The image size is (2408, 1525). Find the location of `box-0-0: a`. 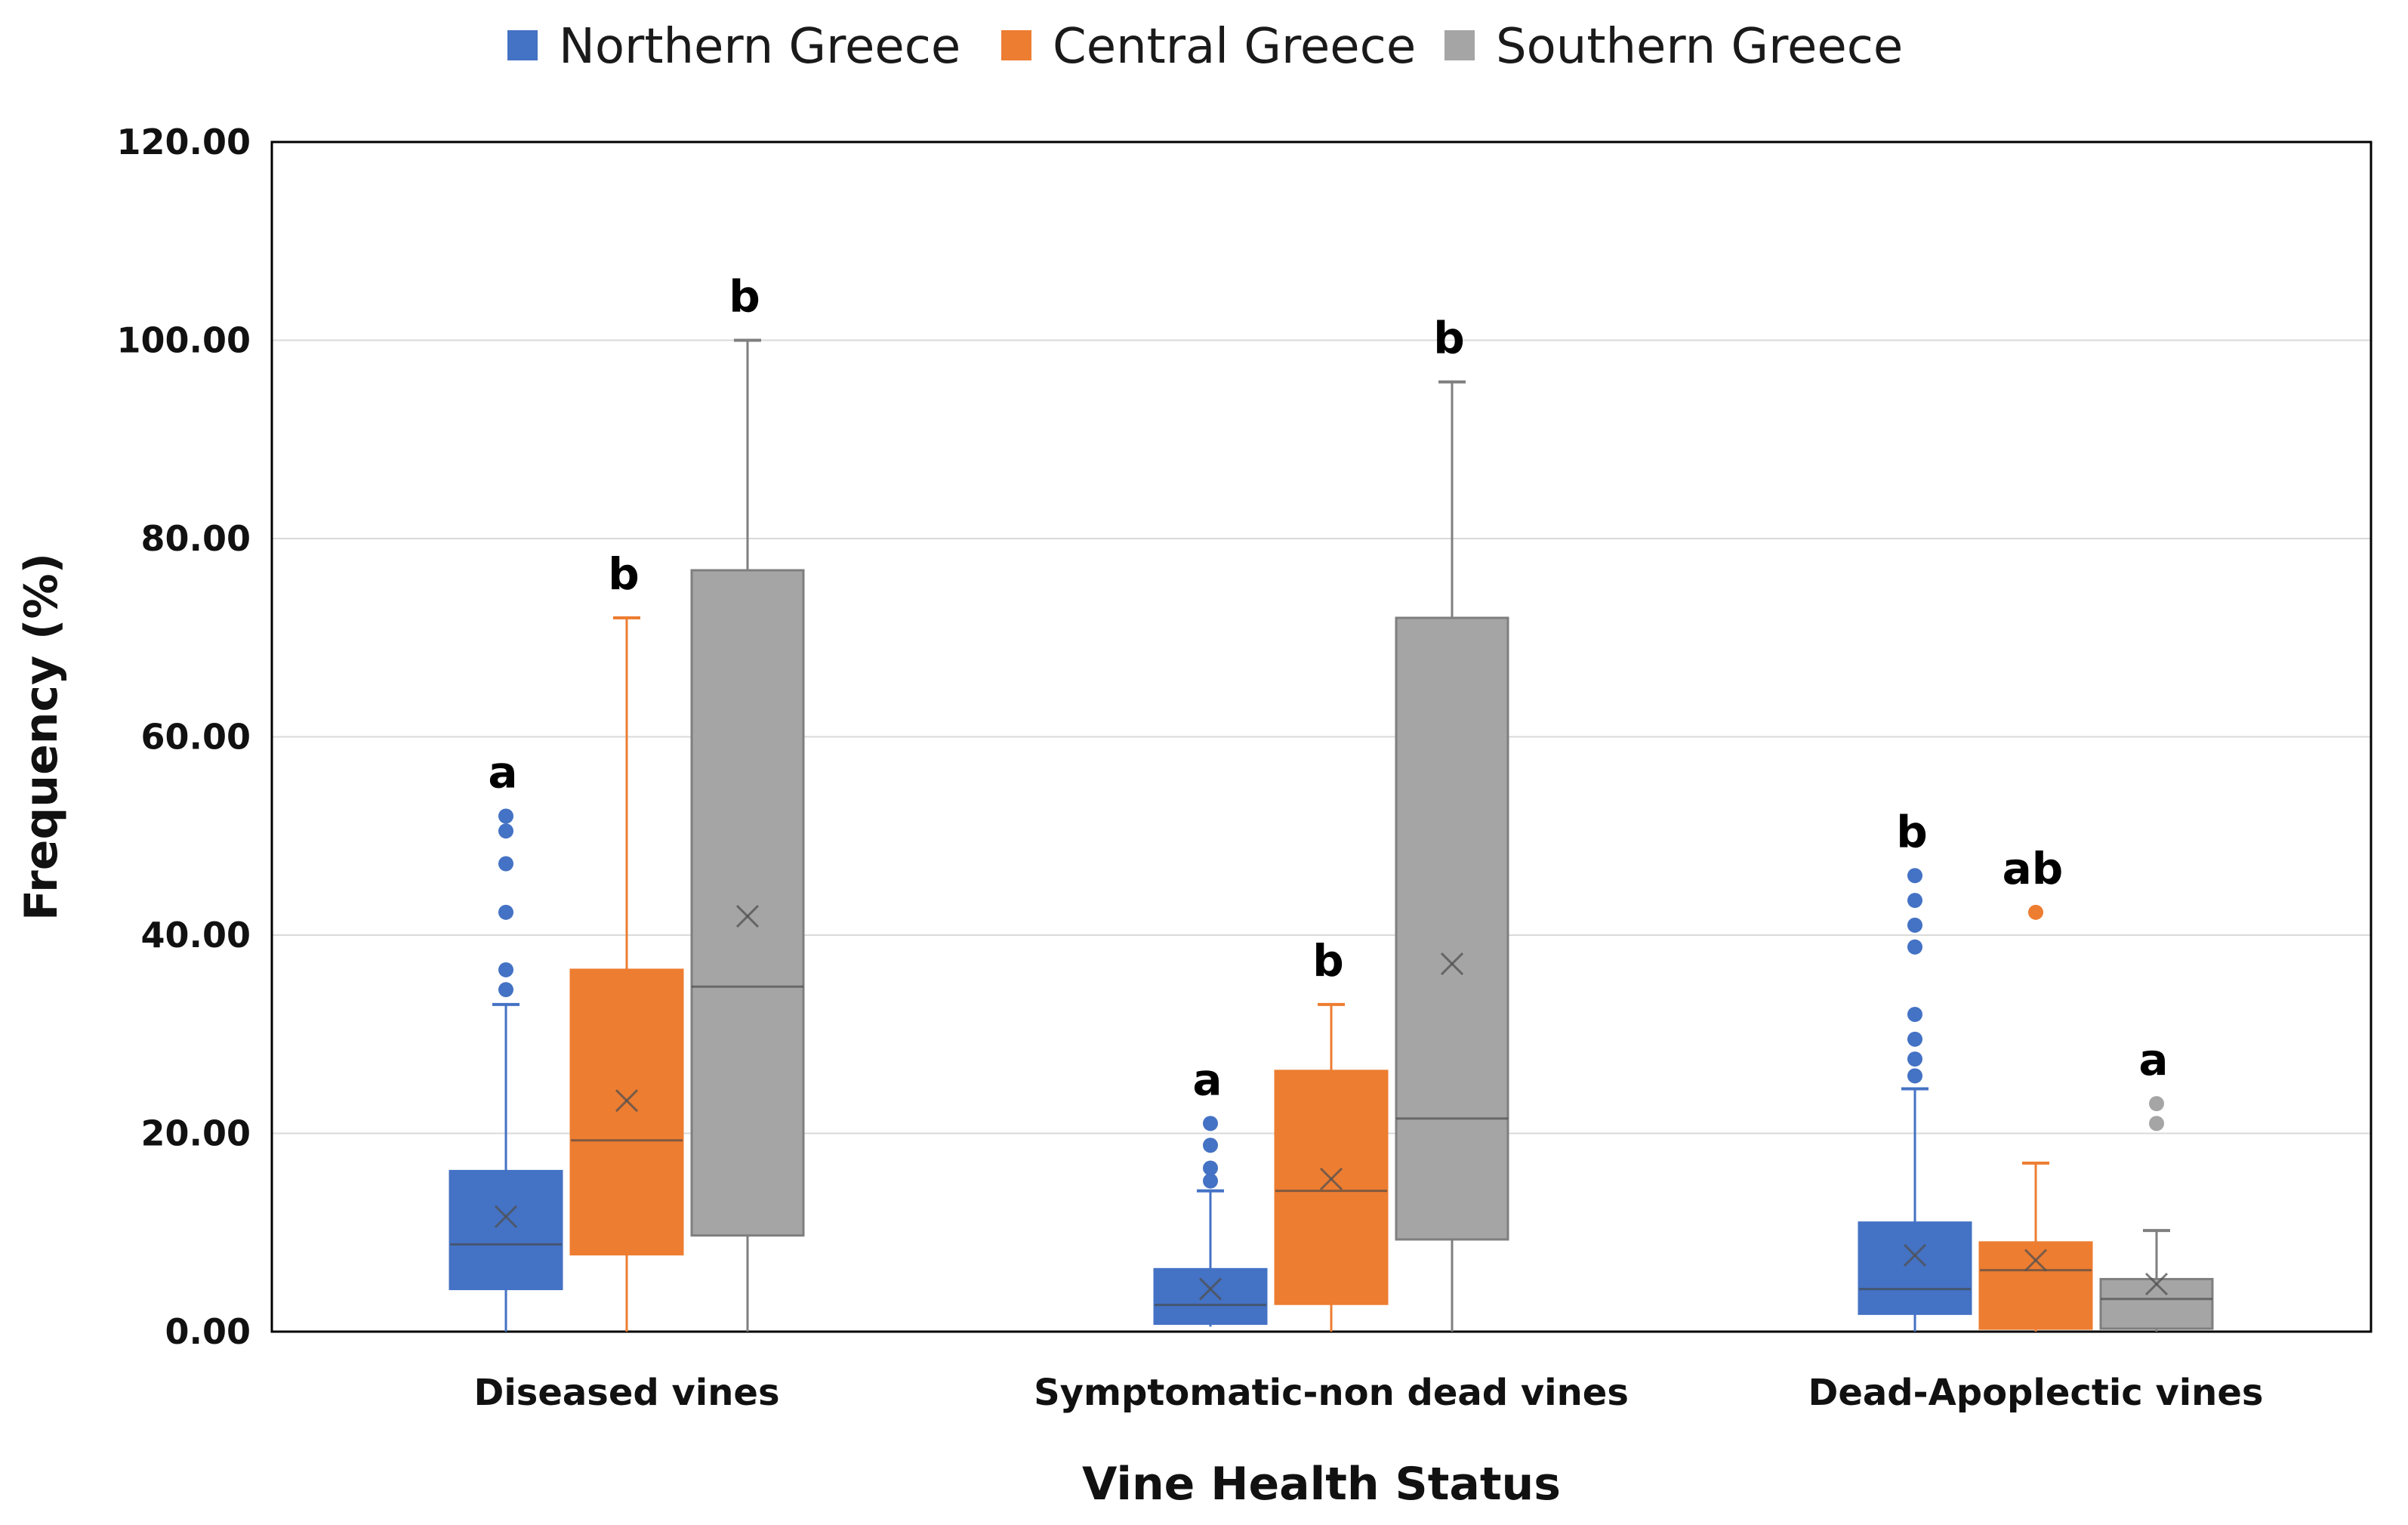

box-0-0: a is located at coordinates (506, 1039).